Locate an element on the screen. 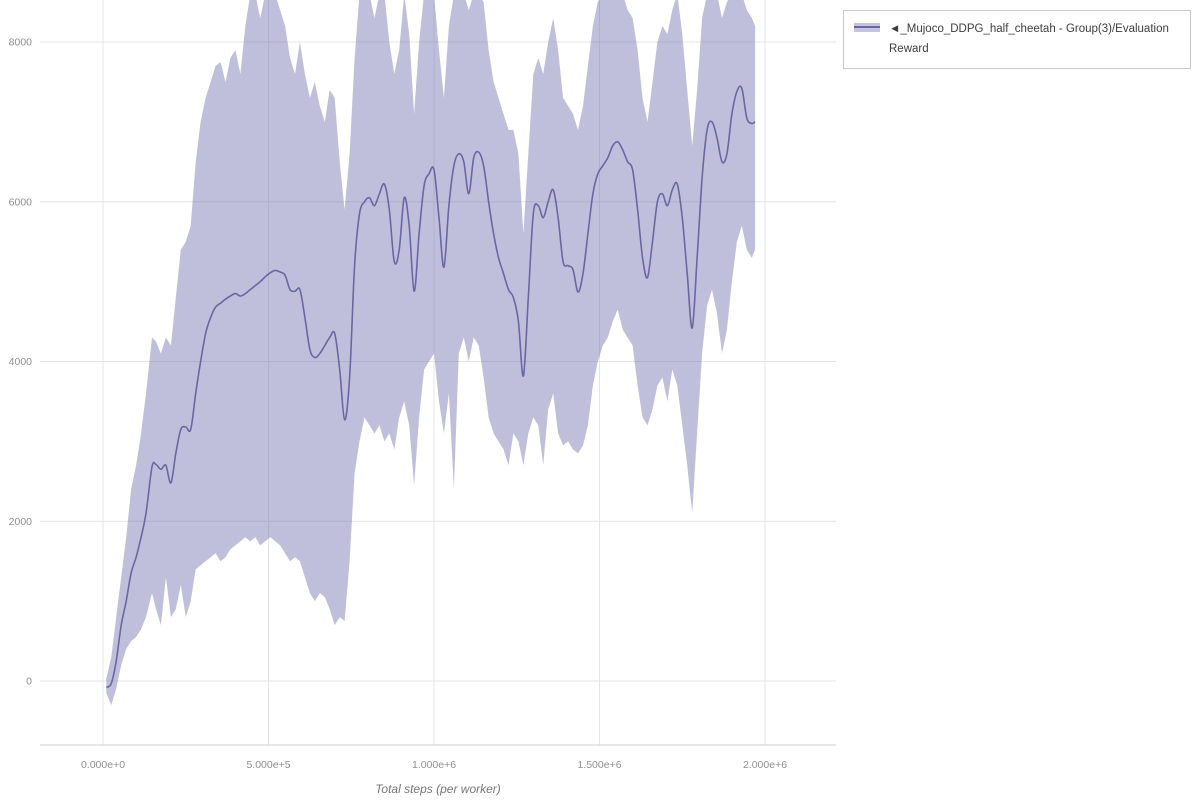 This screenshot has height=800, width=1200. legend-swatch-icon is located at coordinates (867, 27).